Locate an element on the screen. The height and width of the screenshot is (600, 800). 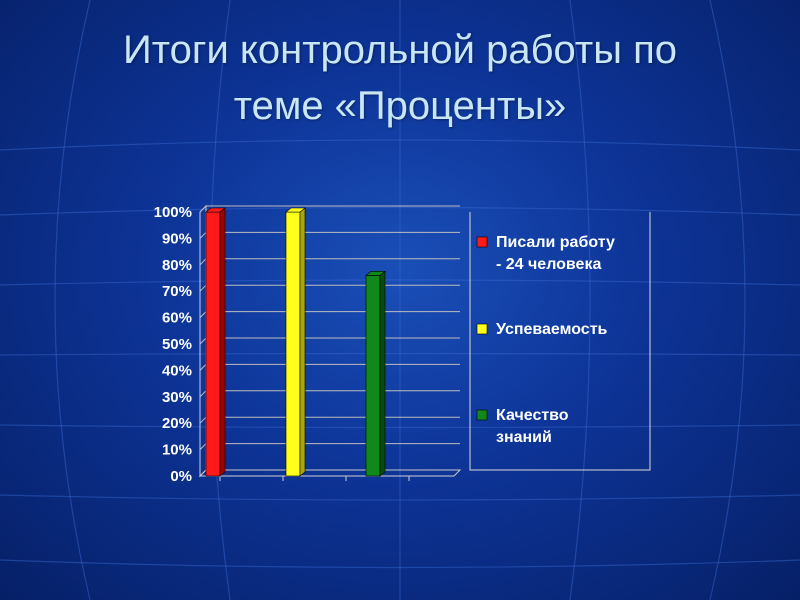
slide-title-line-1: Итоги контрольной работы по is located at coordinates (400, 50).